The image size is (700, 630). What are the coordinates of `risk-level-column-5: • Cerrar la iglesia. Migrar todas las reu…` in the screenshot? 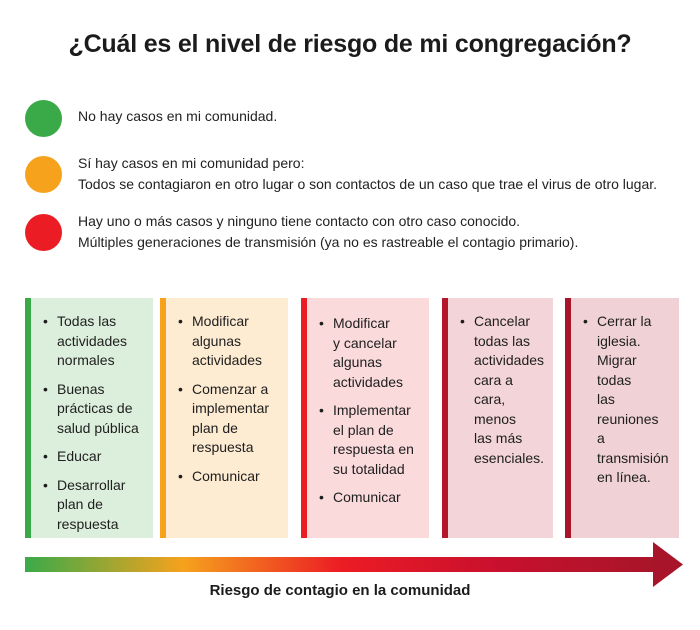 It's located at (622, 418).